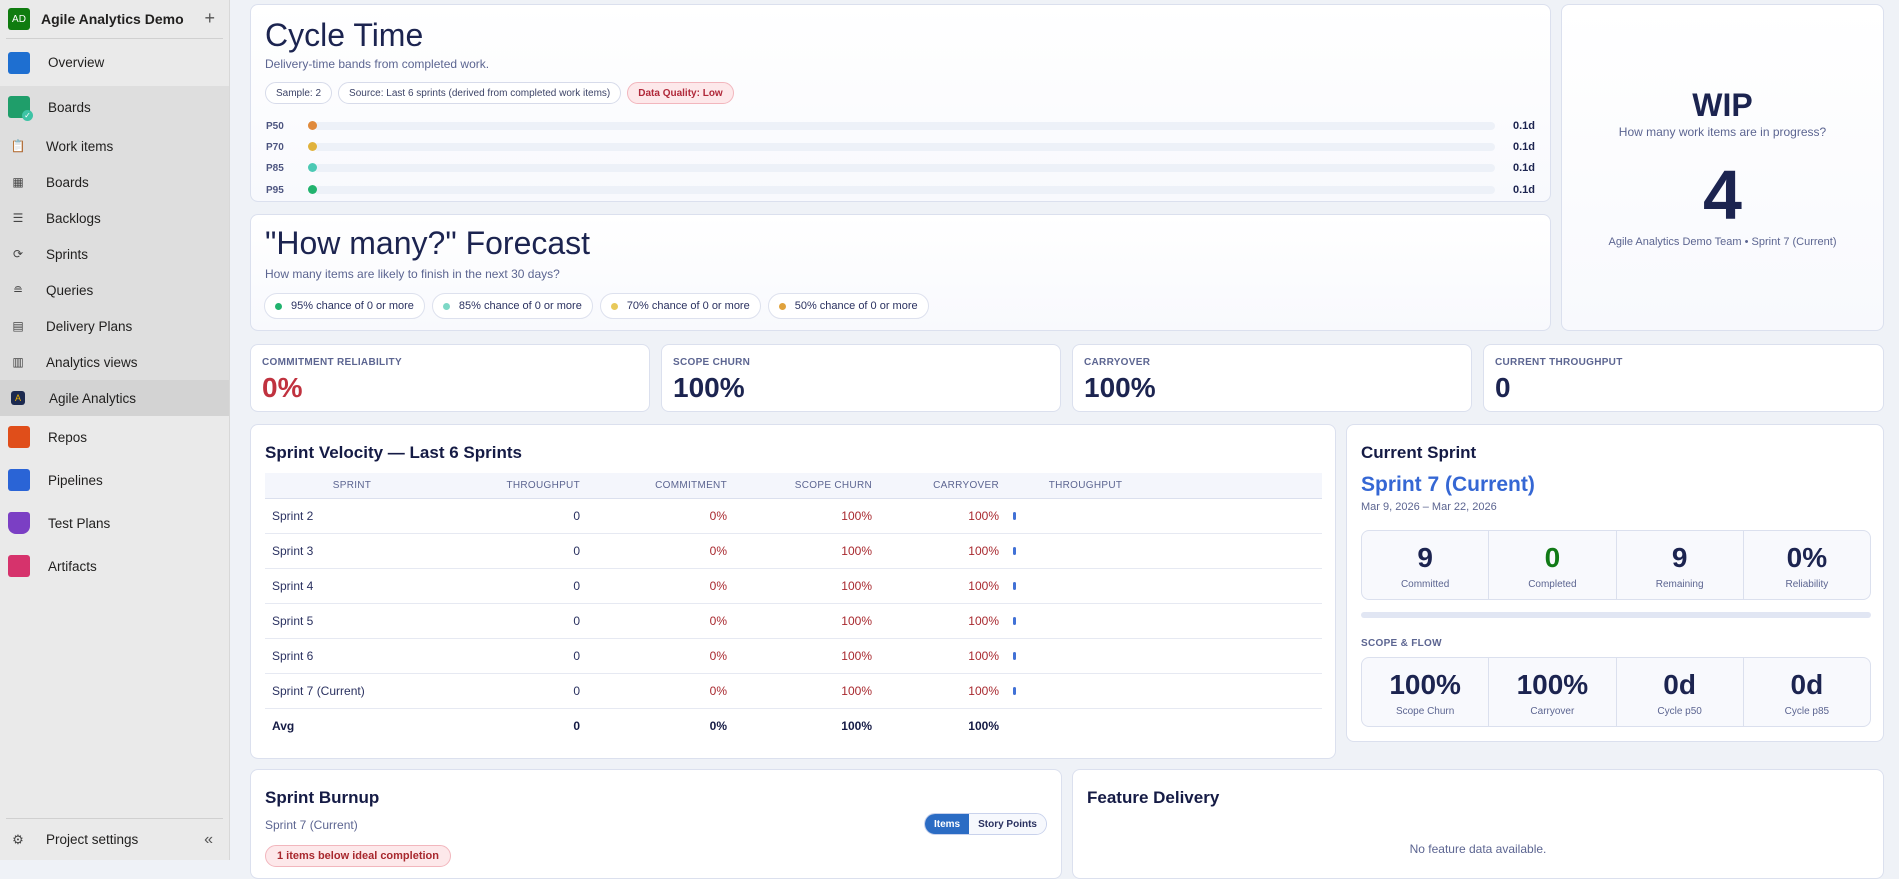 This screenshot has height=879, width=1899. What do you see at coordinates (76, 62) in the screenshot?
I see `sidebar-item-label: Overview` at bounding box center [76, 62].